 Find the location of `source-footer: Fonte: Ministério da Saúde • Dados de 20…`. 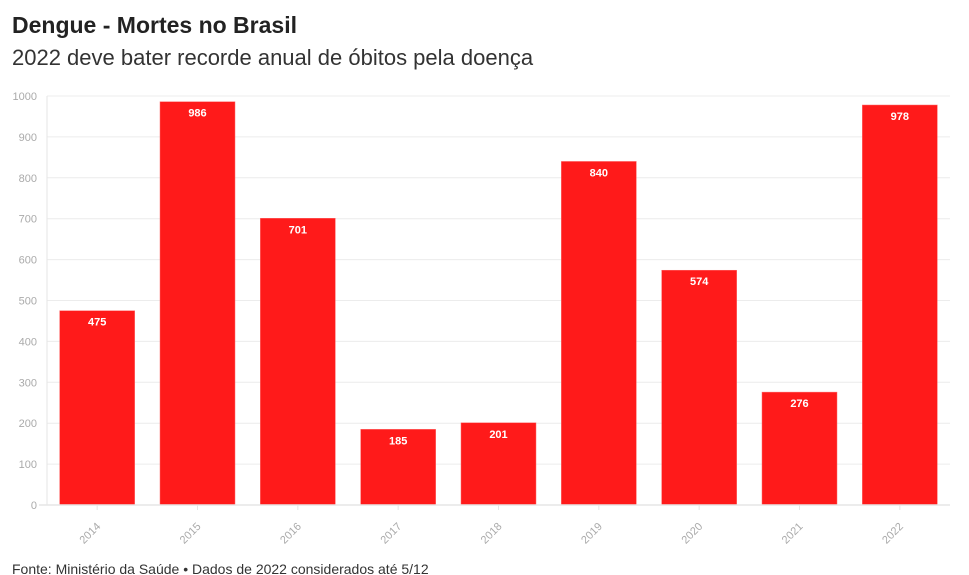

source-footer: Fonte: Ministério da Saúde • Dados de 20… is located at coordinates (220, 568).